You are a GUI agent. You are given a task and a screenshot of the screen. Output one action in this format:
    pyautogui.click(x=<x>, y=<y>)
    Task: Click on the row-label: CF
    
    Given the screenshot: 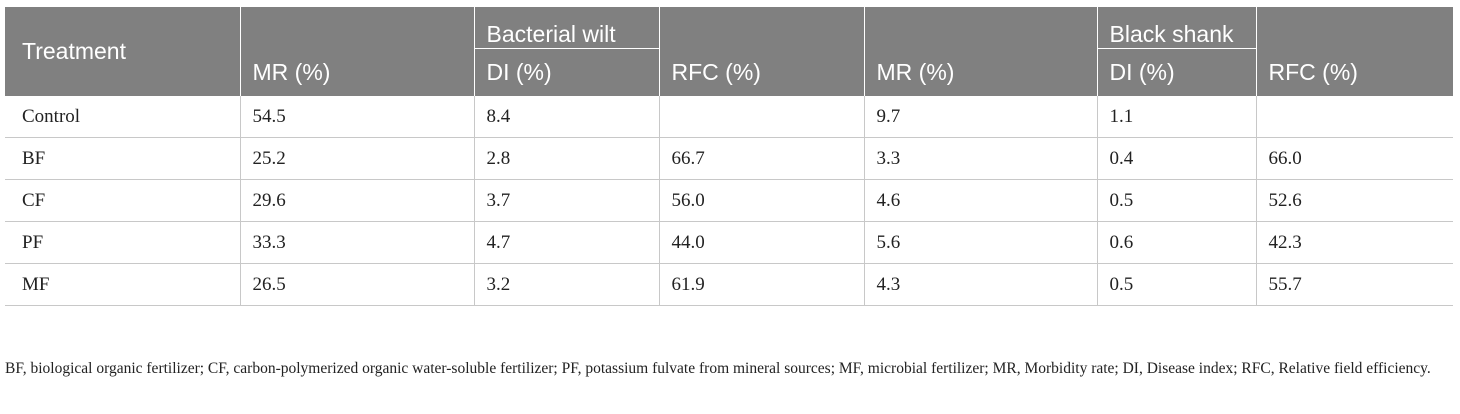 What is the action you would take?
    pyautogui.click(x=123, y=200)
    